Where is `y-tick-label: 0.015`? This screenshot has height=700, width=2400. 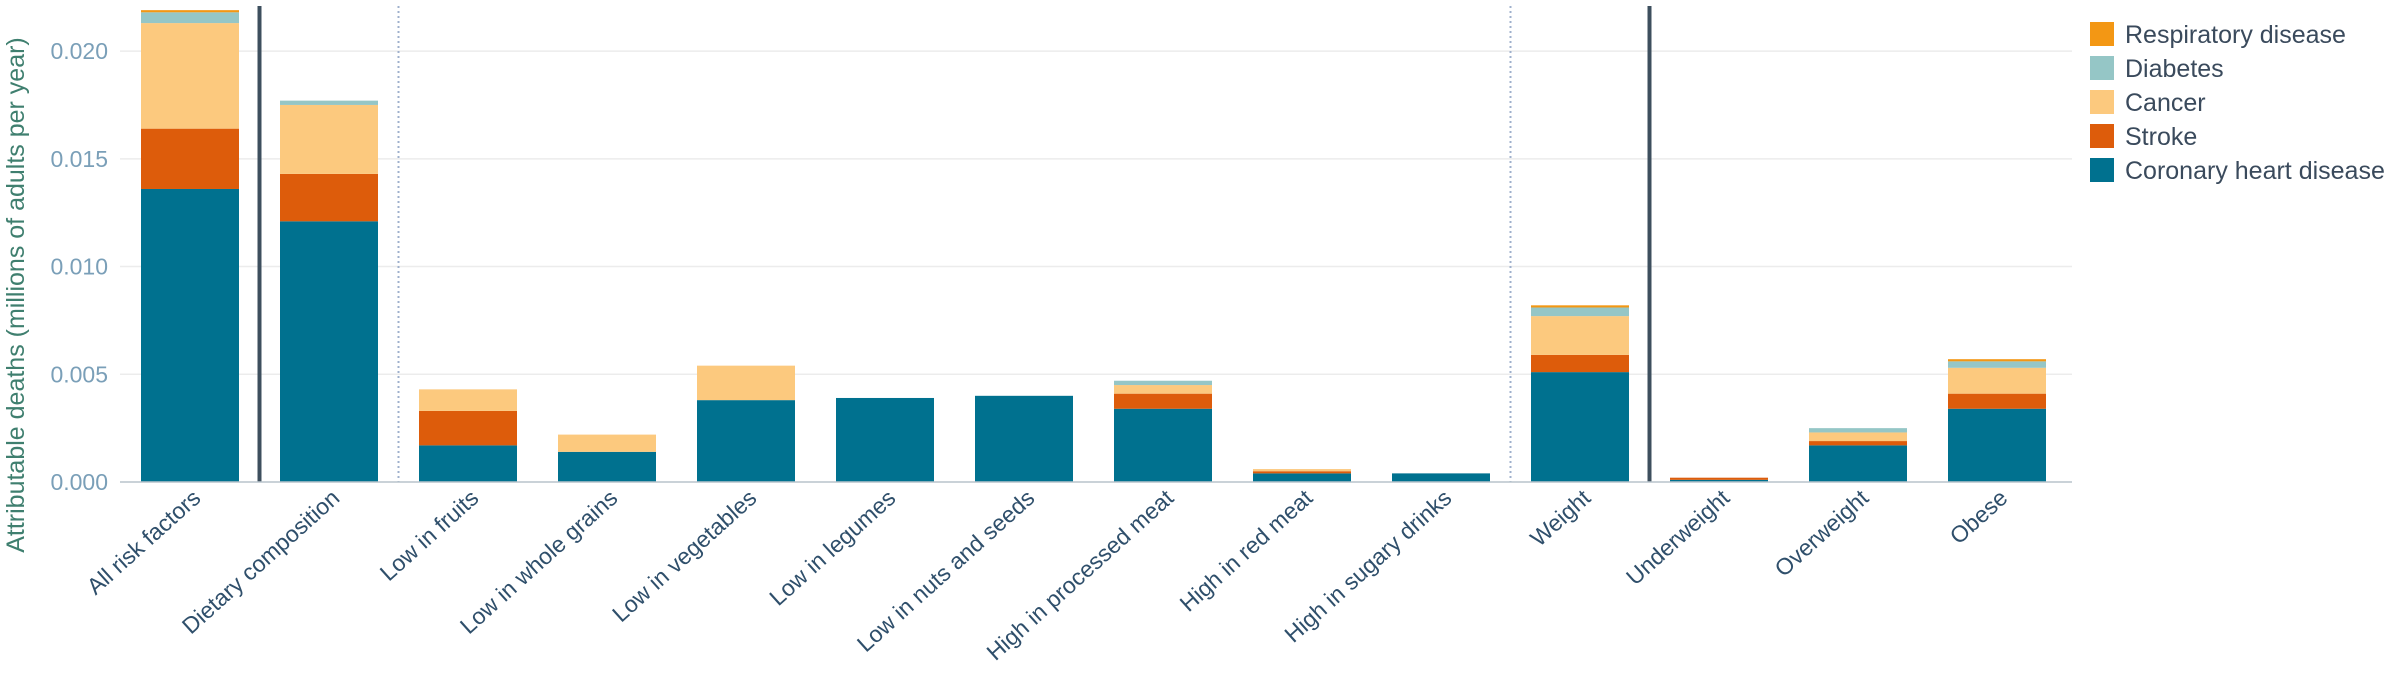 y-tick-label: 0.015 is located at coordinates (79, 159).